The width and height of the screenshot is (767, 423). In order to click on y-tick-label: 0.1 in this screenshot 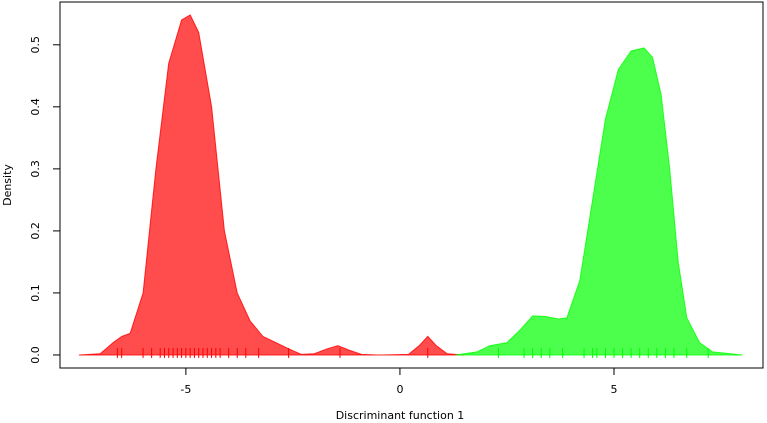, I will do `click(35, 293)`.